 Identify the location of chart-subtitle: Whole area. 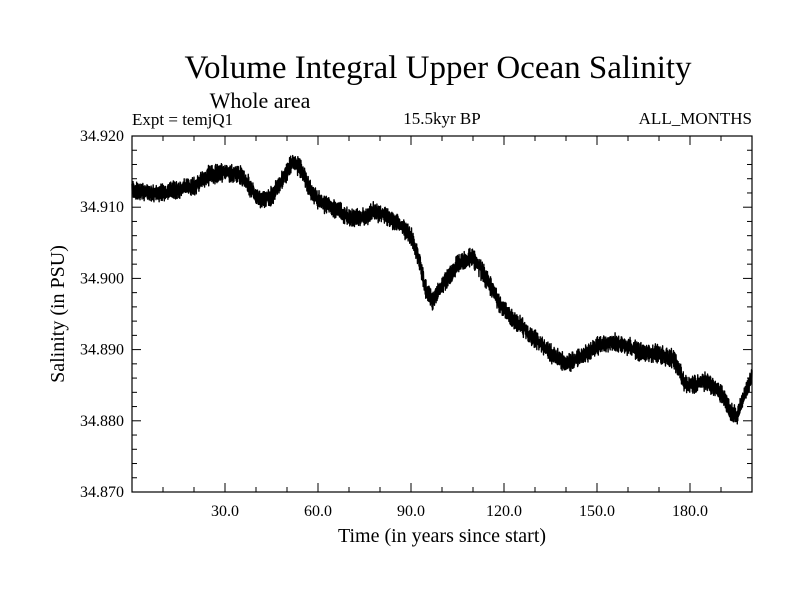
(260, 100).